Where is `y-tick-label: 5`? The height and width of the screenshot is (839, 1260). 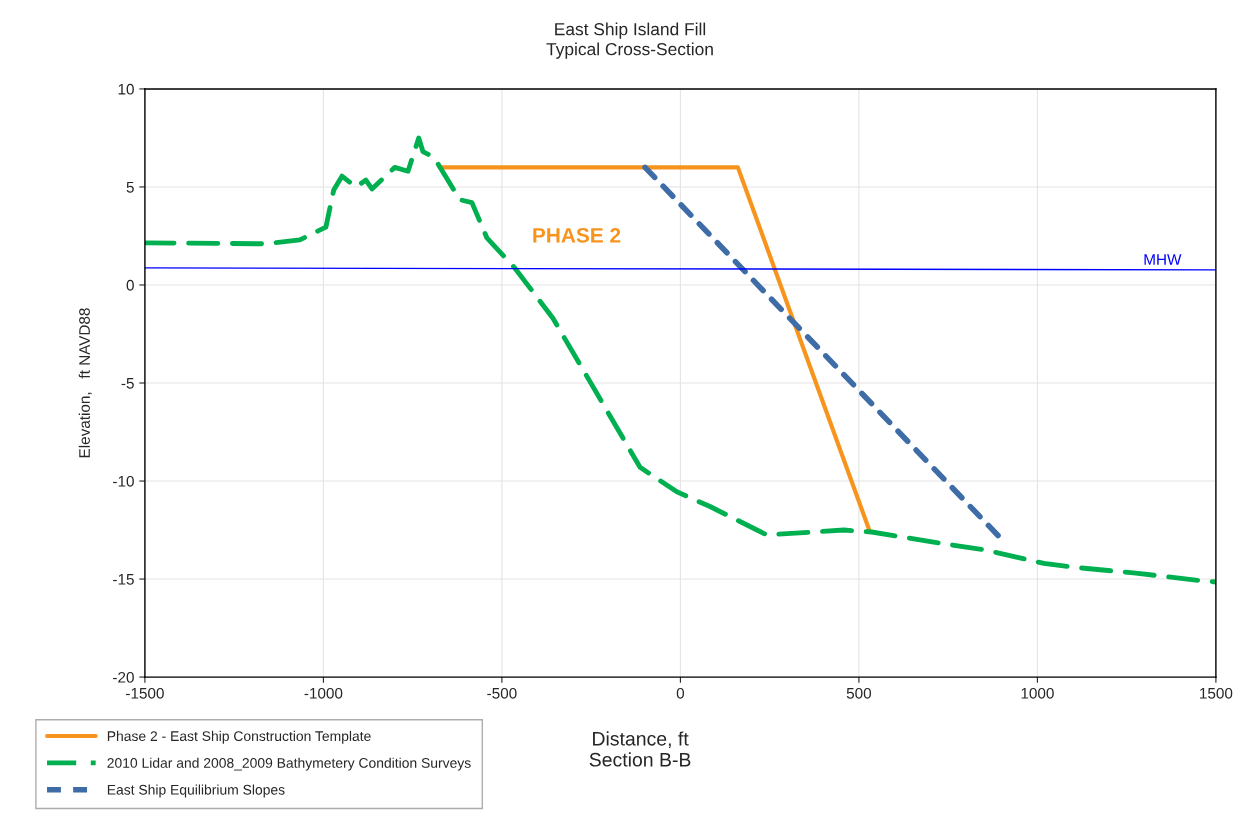
y-tick-label: 5 is located at coordinates (130, 187).